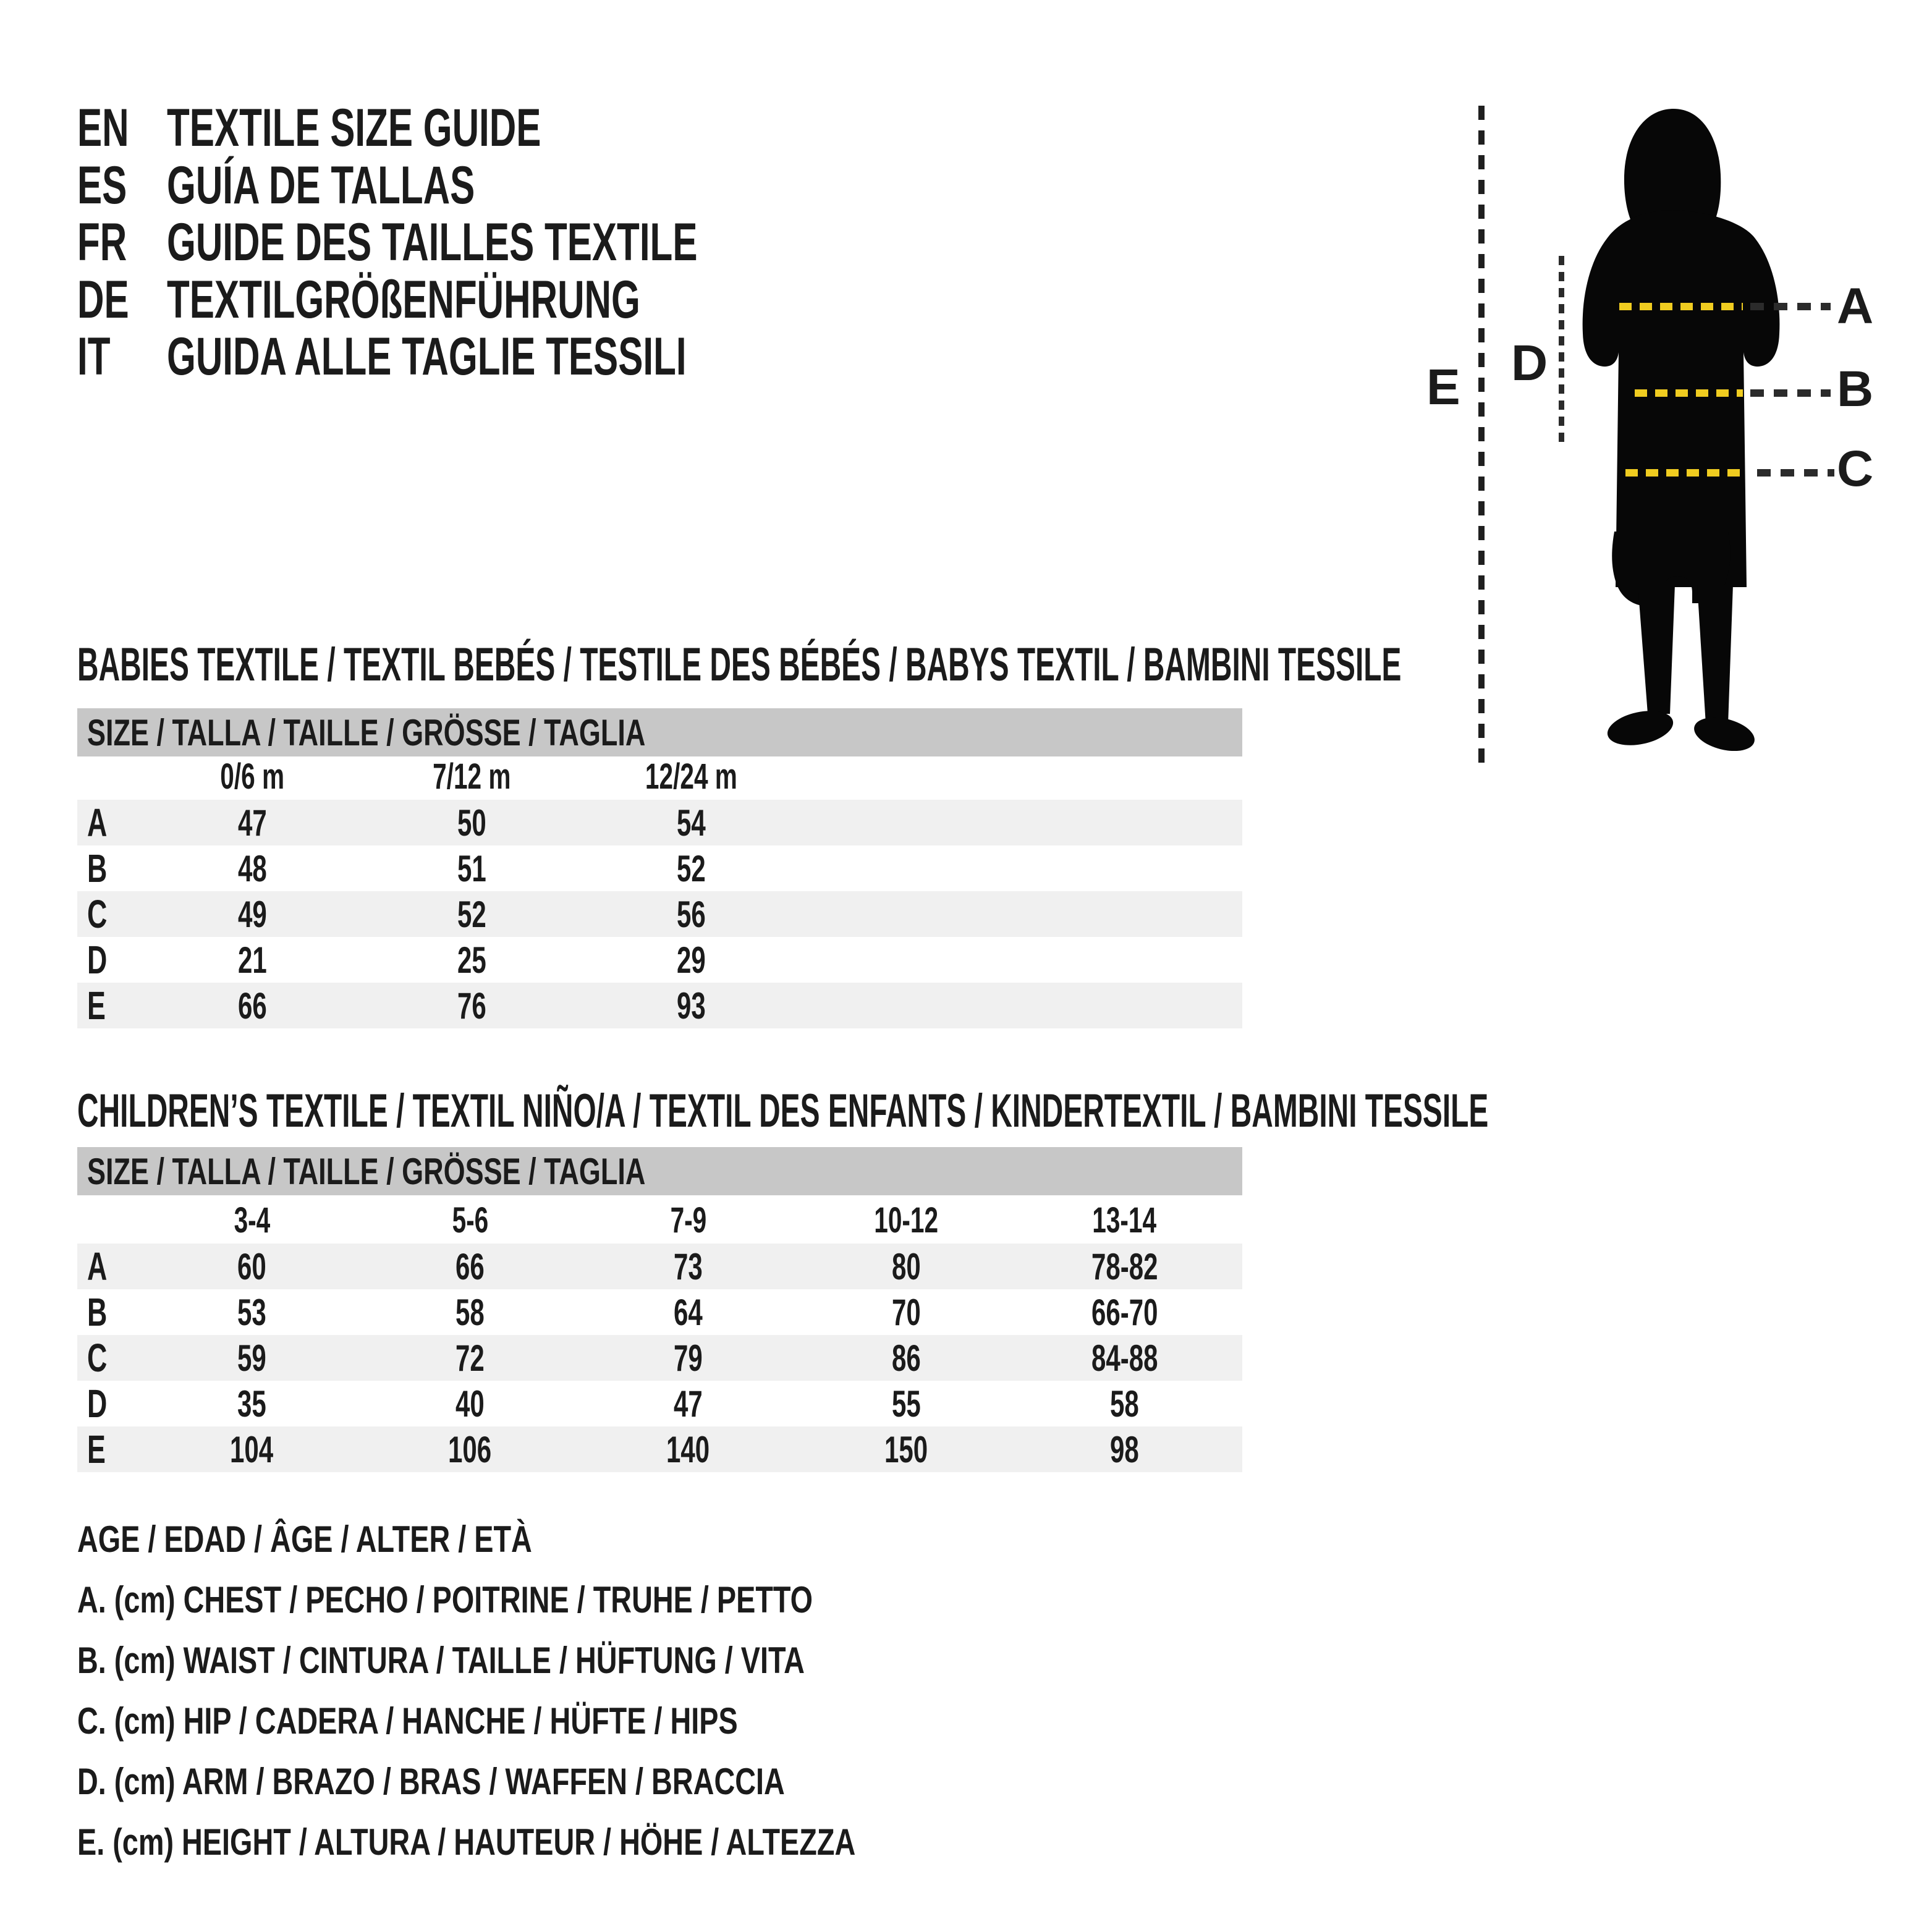 The image size is (1932, 1932). What do you see at coordinates (659, 914) in the screenshot?
I see `table-row: C 49 52 56` at bounding box center [659, 914].